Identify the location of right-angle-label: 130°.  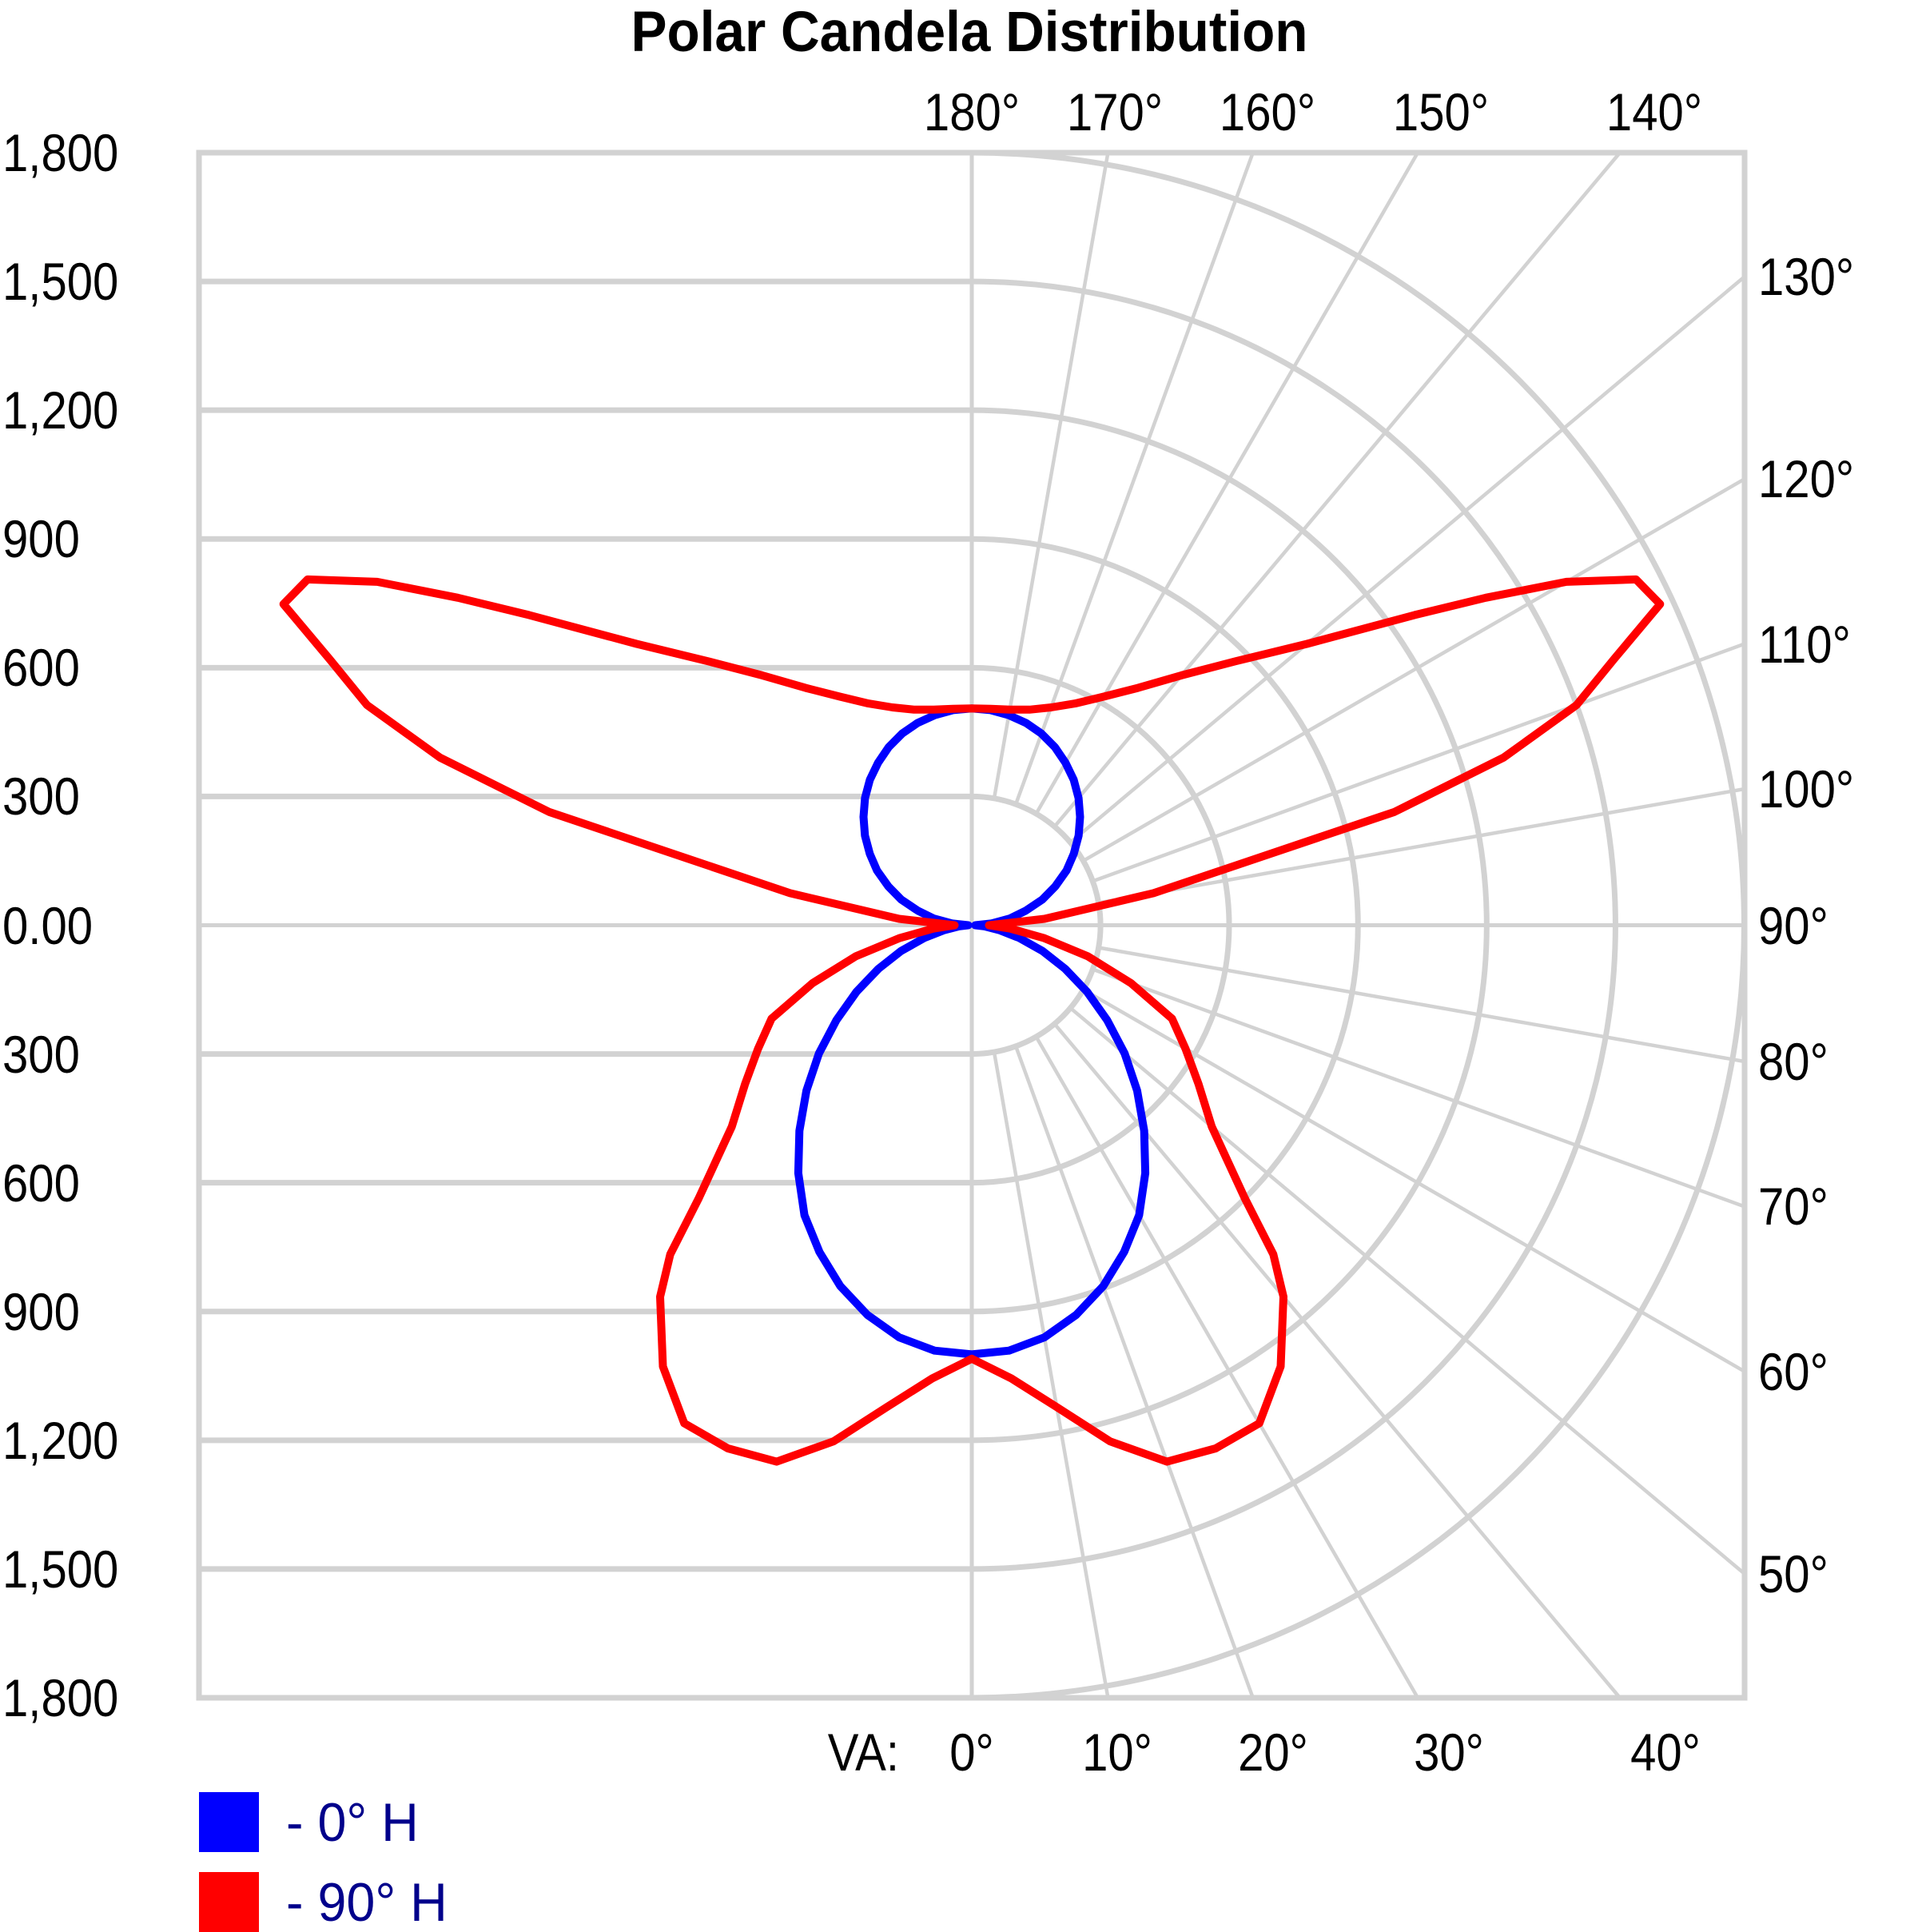
(1806, 277).